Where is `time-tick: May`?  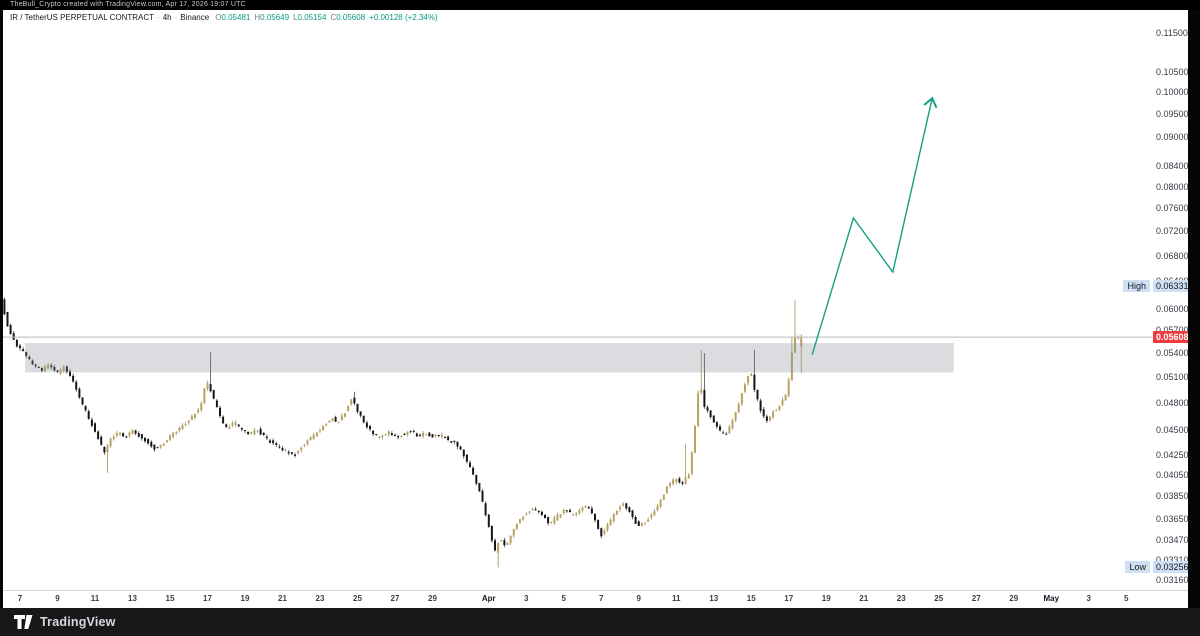 time-tick: May is located at coordinates (1051, 598).